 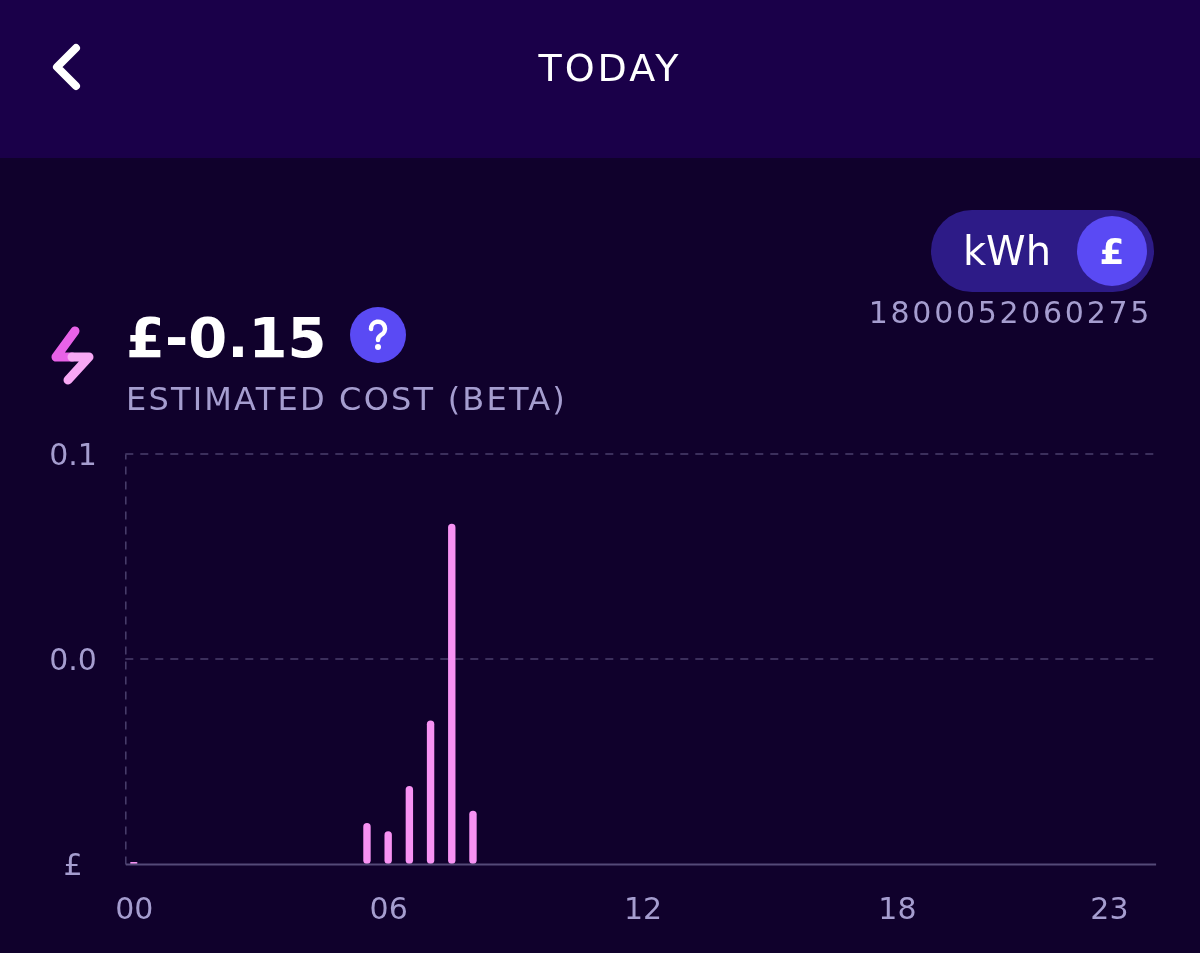 What do you see at coordinates (226, 337) in the screenshot?
I see `text: £-0.15` at bounding box center [226, 337].